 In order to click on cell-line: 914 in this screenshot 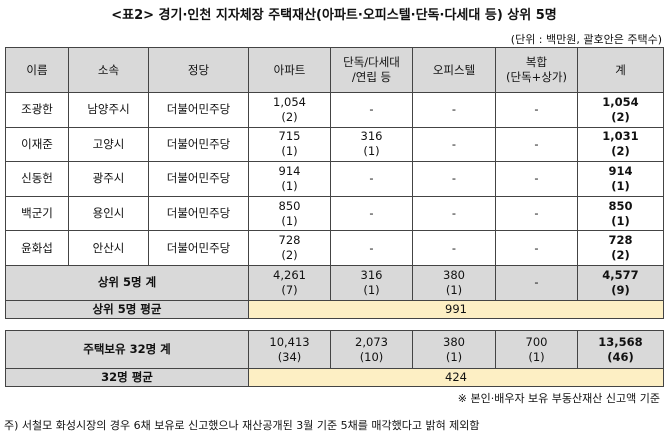, I will do `click(620, 170)`.